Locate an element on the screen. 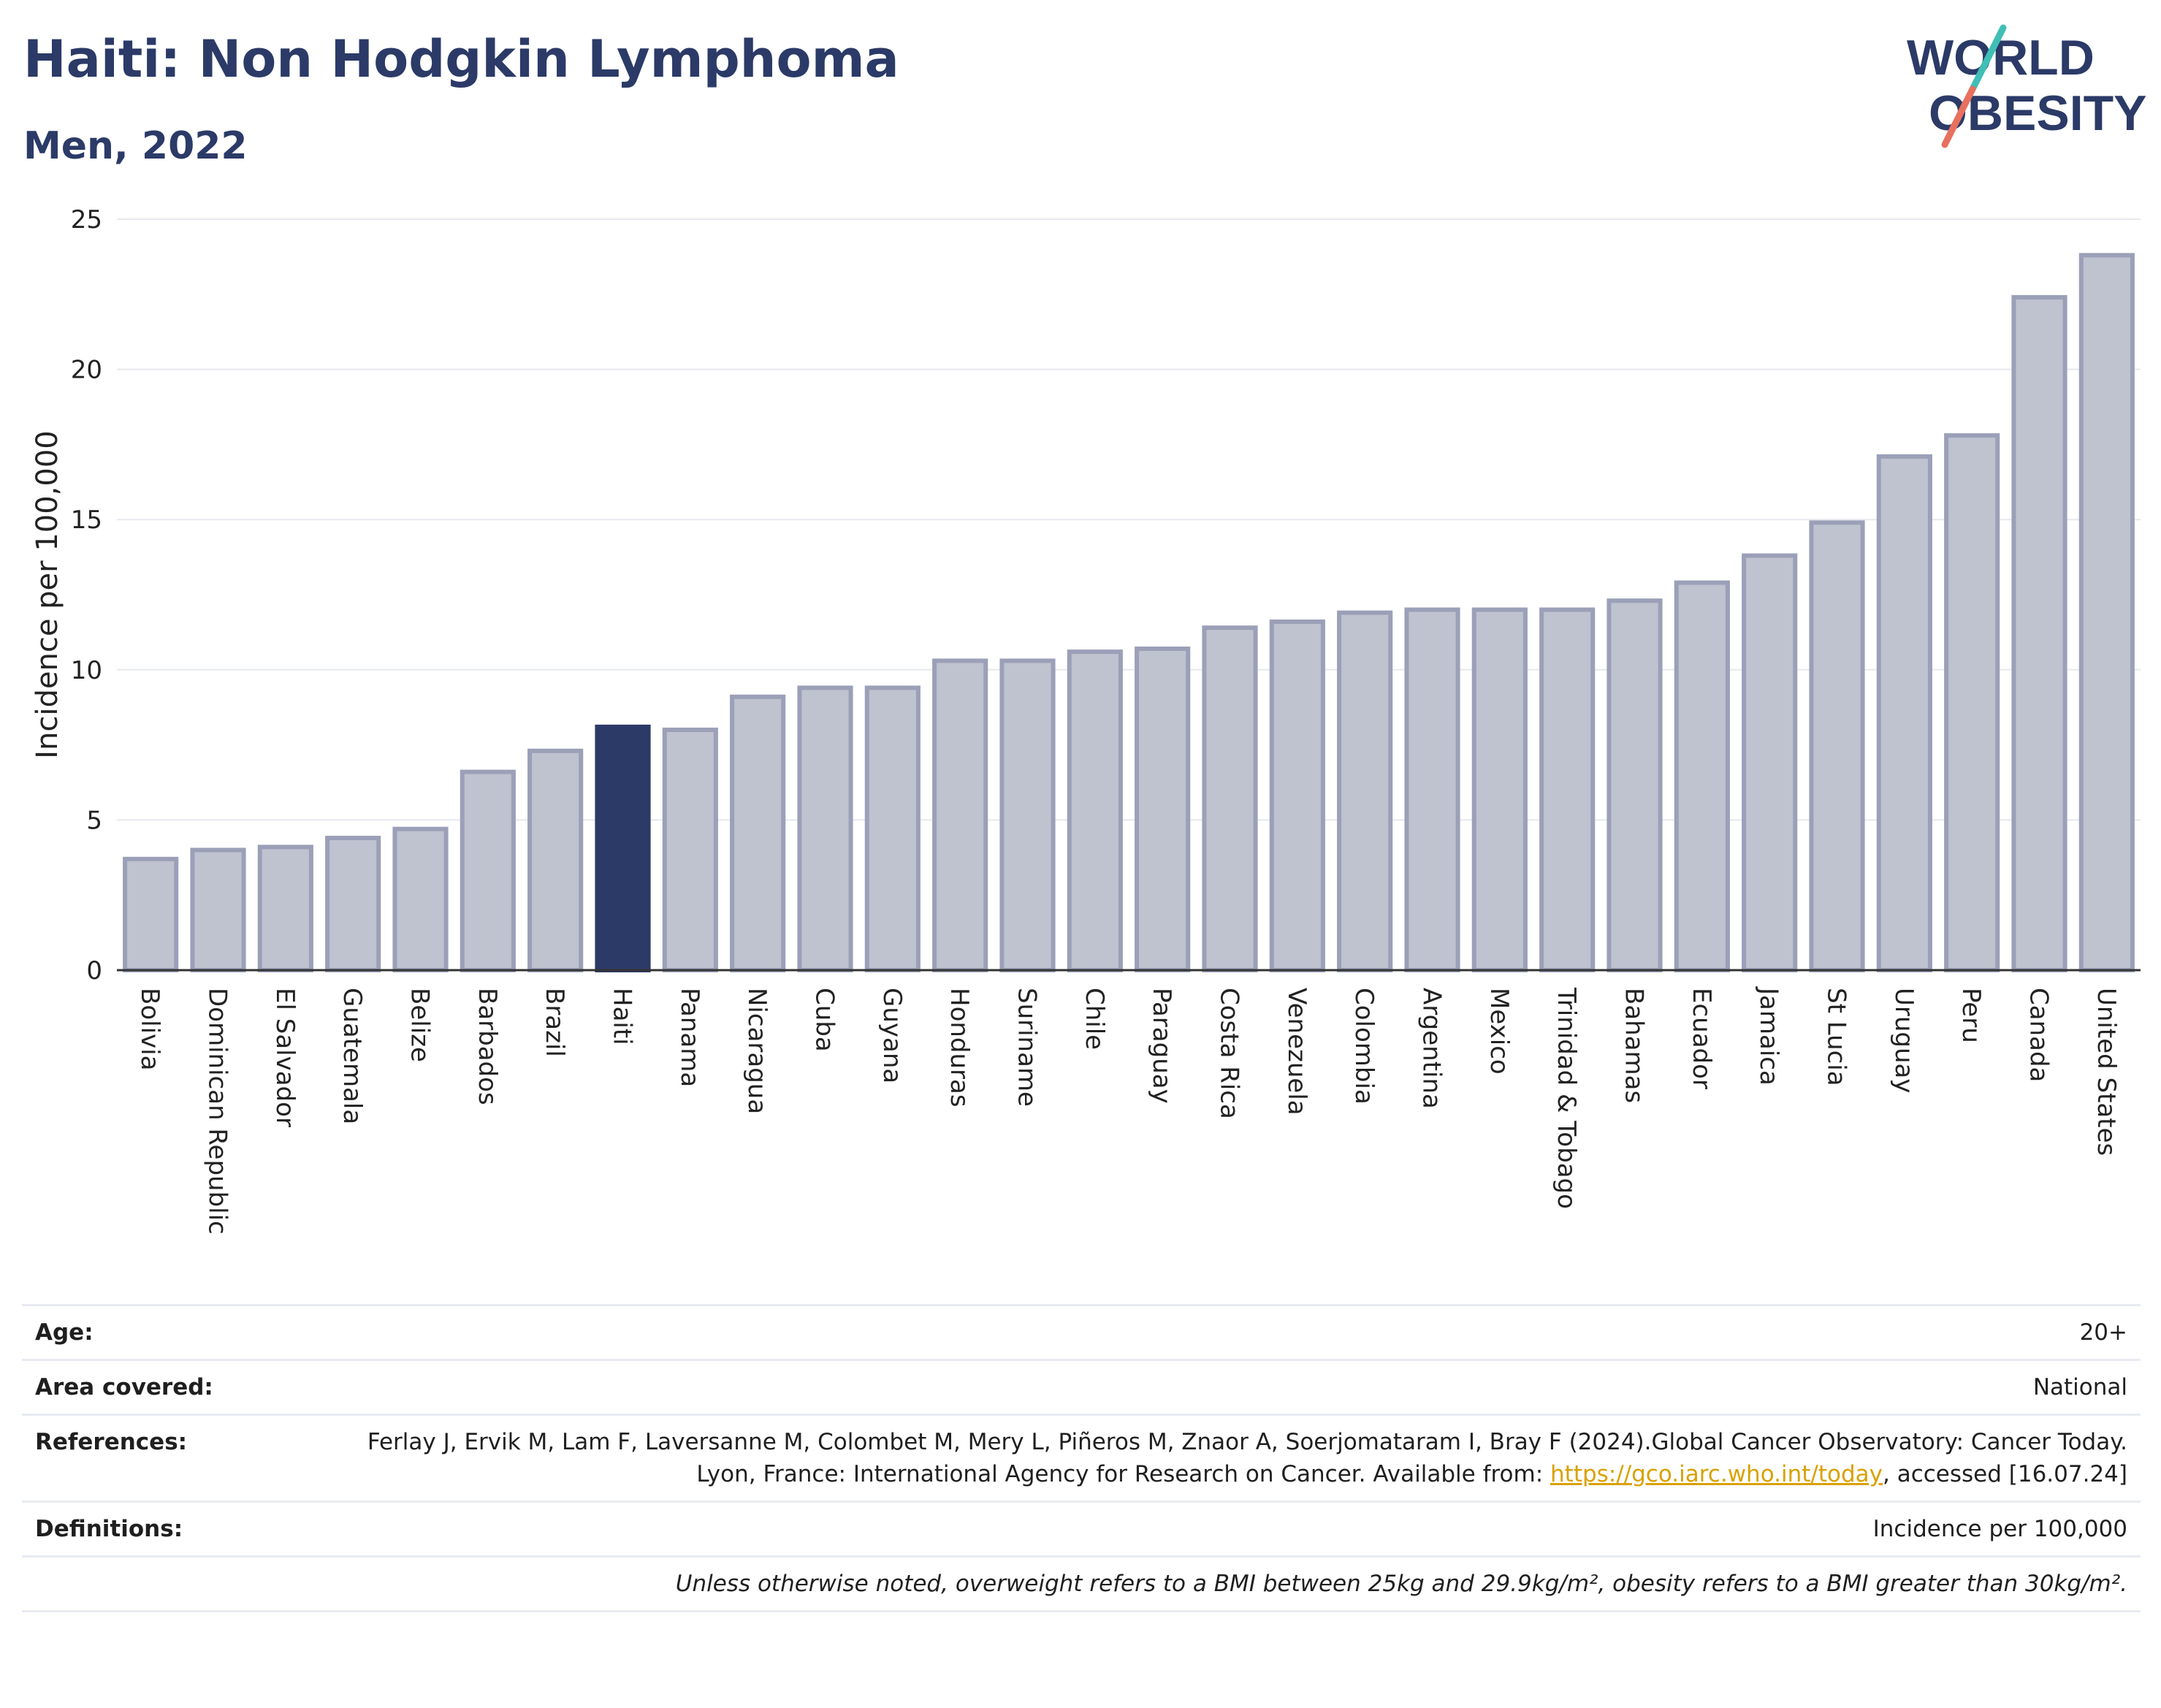  bar-trinidad-tobago is located at coordinates (1567, 789).